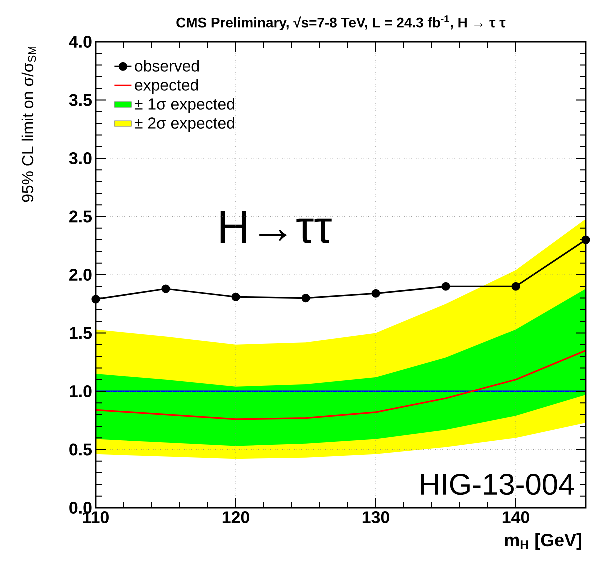  What do you see at coordinates (80, 42) in the screenshot?
I see `y-tick-label: 4.0` at bounding box center [80, 42].